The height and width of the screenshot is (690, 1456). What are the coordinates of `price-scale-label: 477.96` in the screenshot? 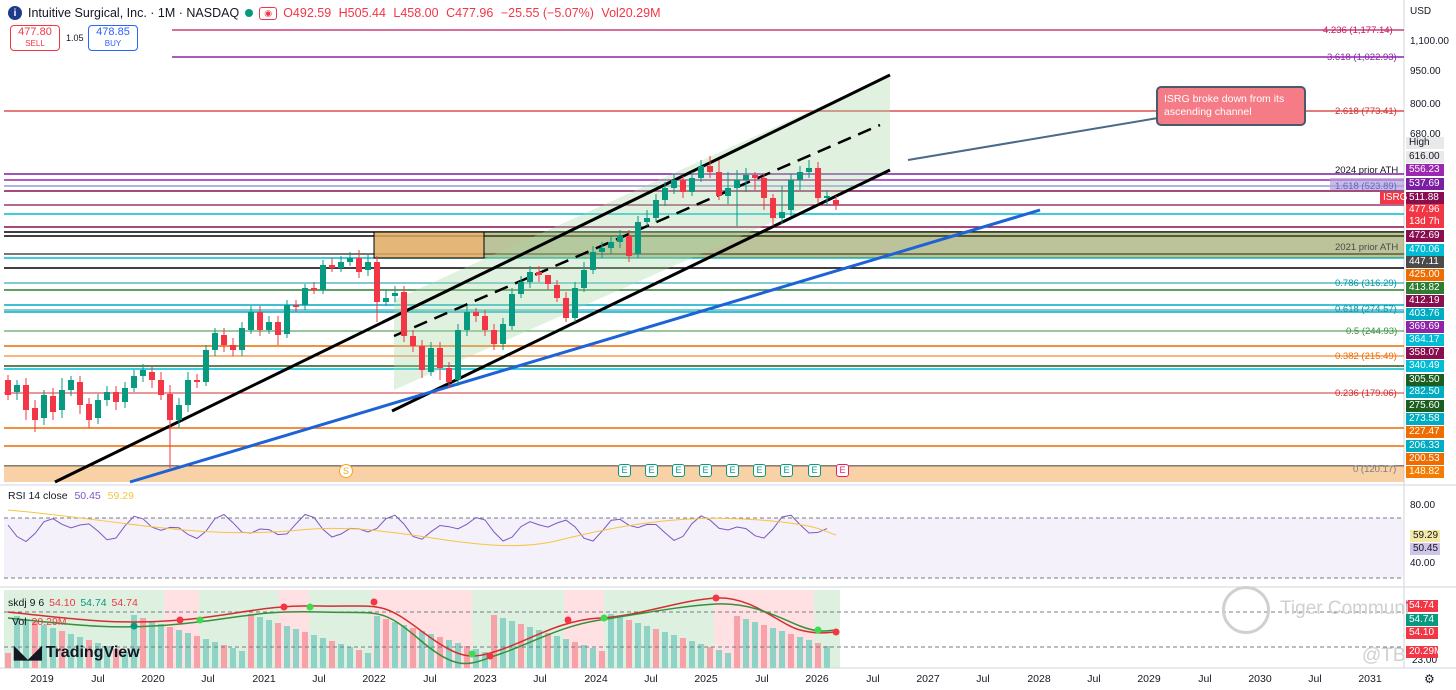 It's located at (1425, 210).